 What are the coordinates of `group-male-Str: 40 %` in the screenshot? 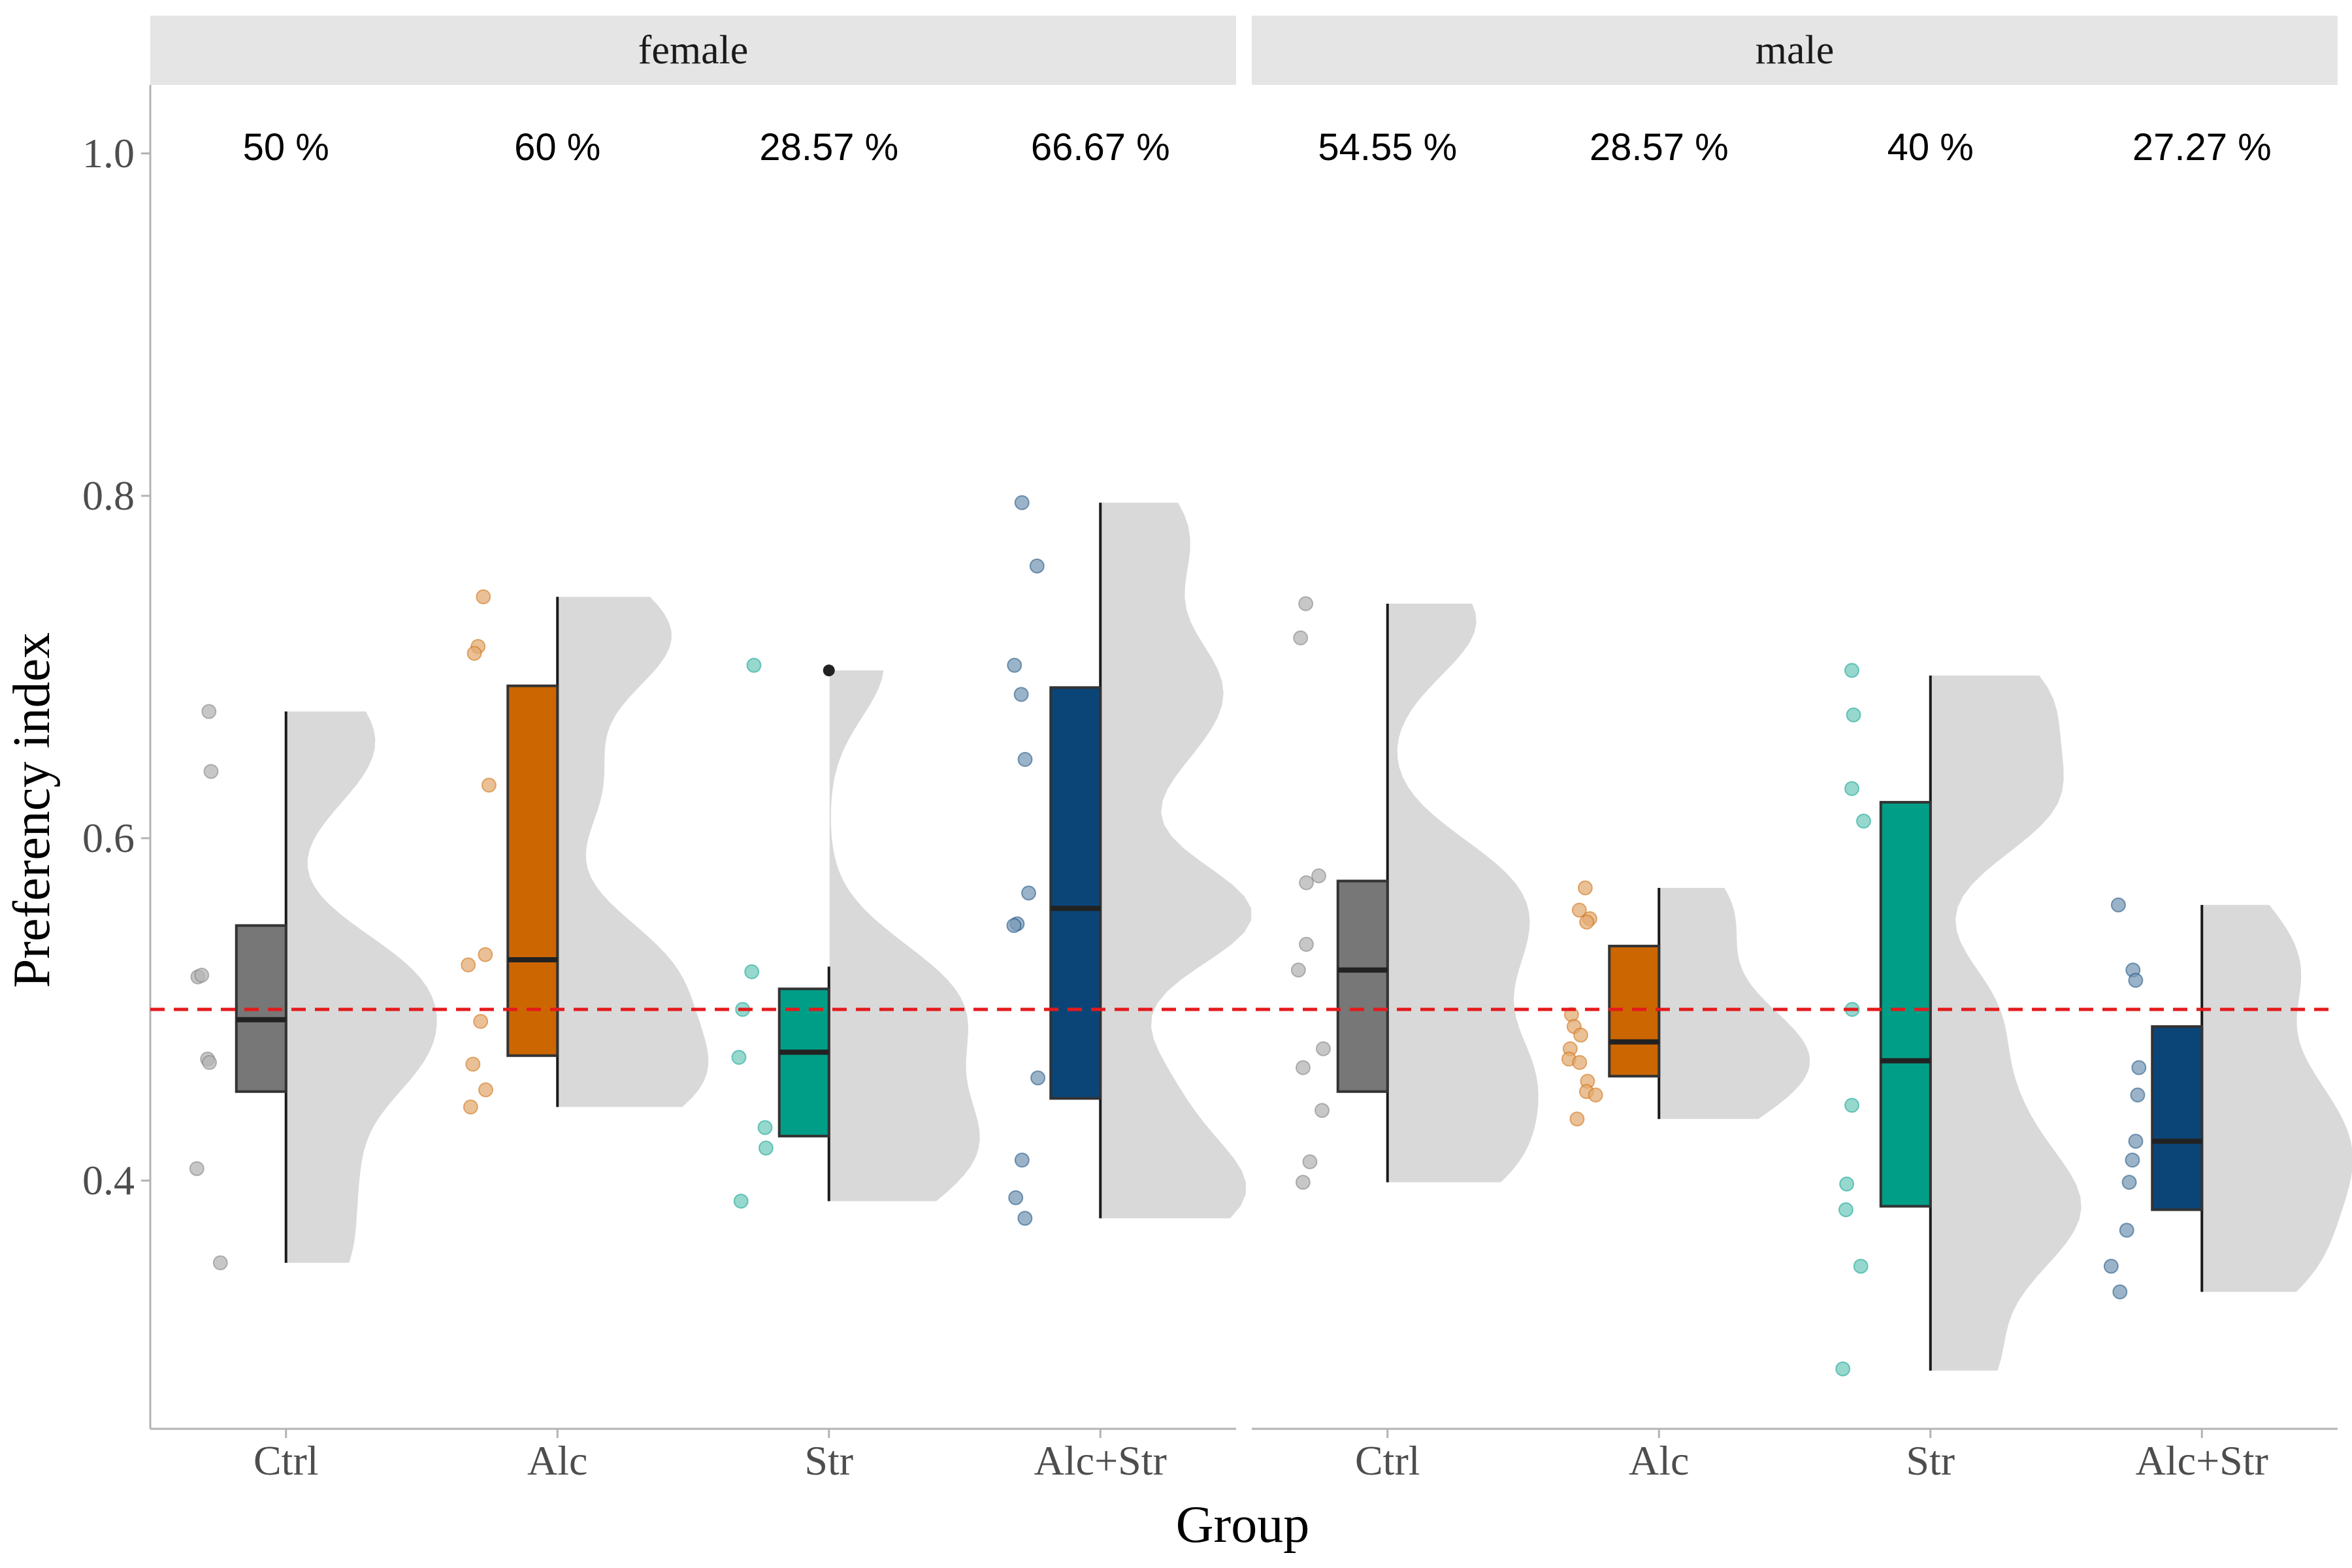 It's located at (1958, 751).